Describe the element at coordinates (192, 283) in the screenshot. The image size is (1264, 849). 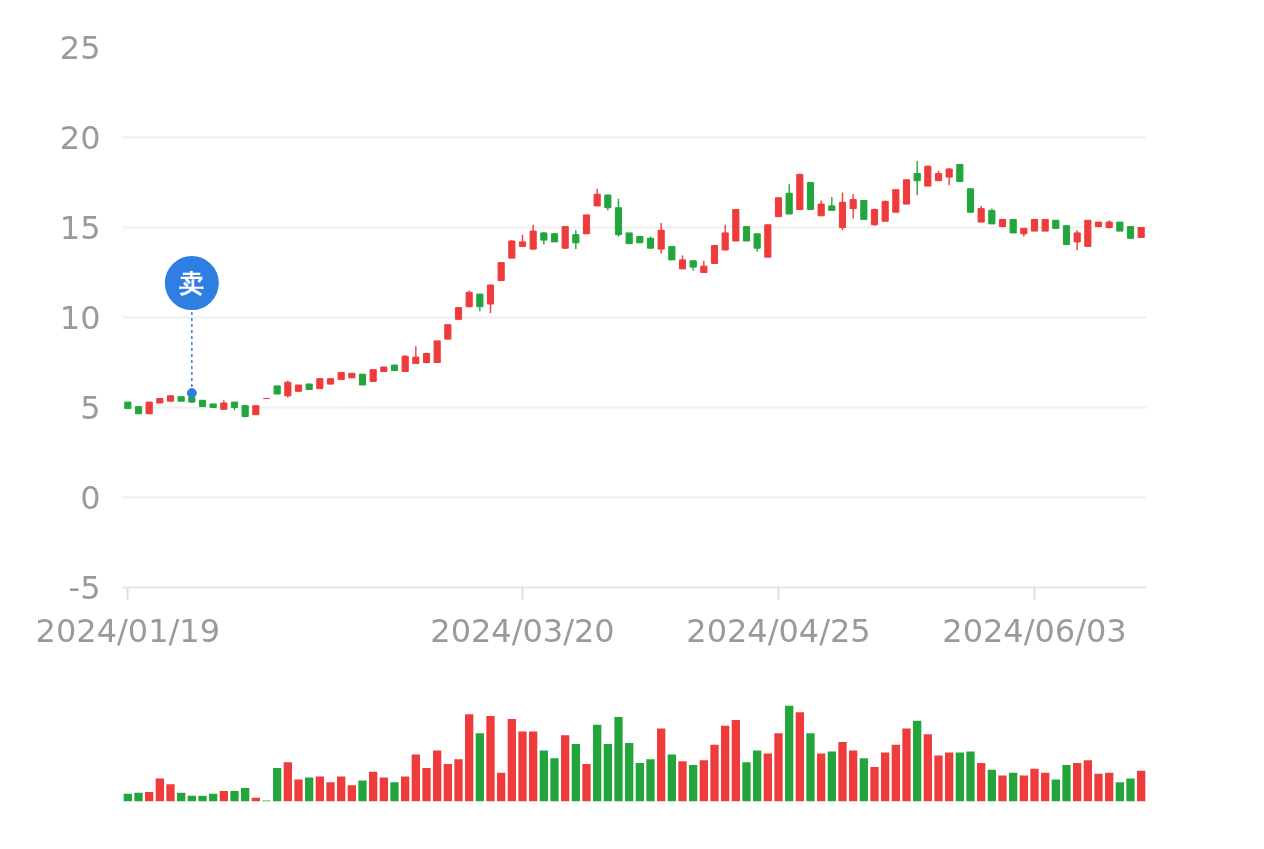
I see `text: 卖` at that location.